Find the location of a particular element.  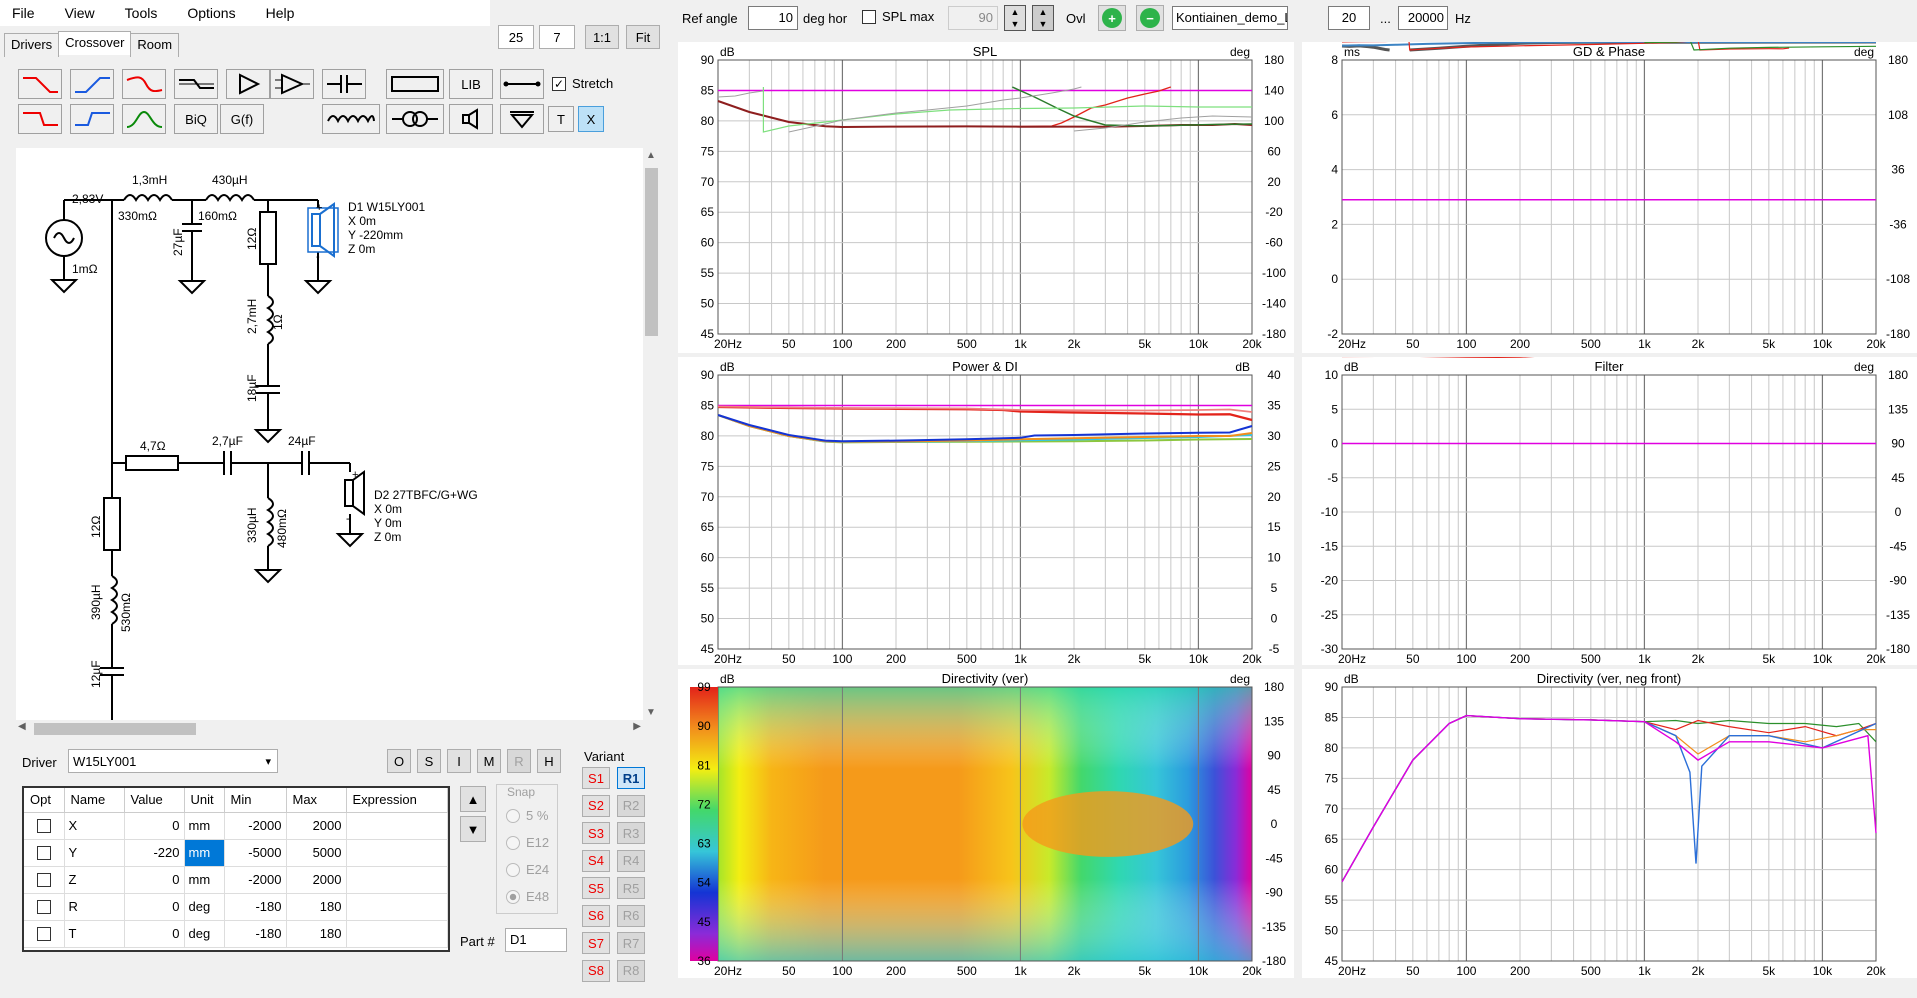

spl-max-input: 90 is located at coordinates (973, 18).